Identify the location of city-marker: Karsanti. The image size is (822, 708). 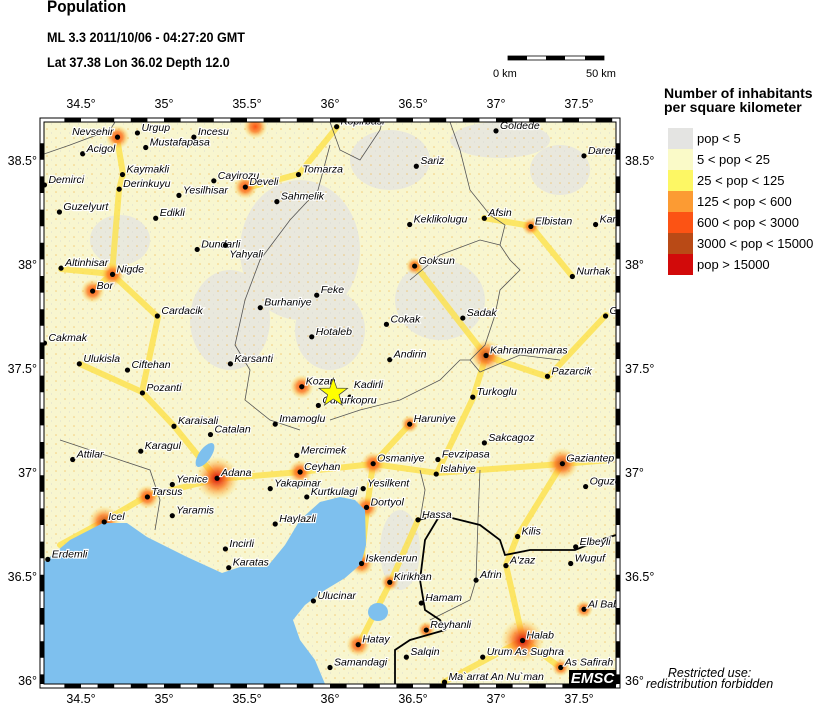
(251, 359).